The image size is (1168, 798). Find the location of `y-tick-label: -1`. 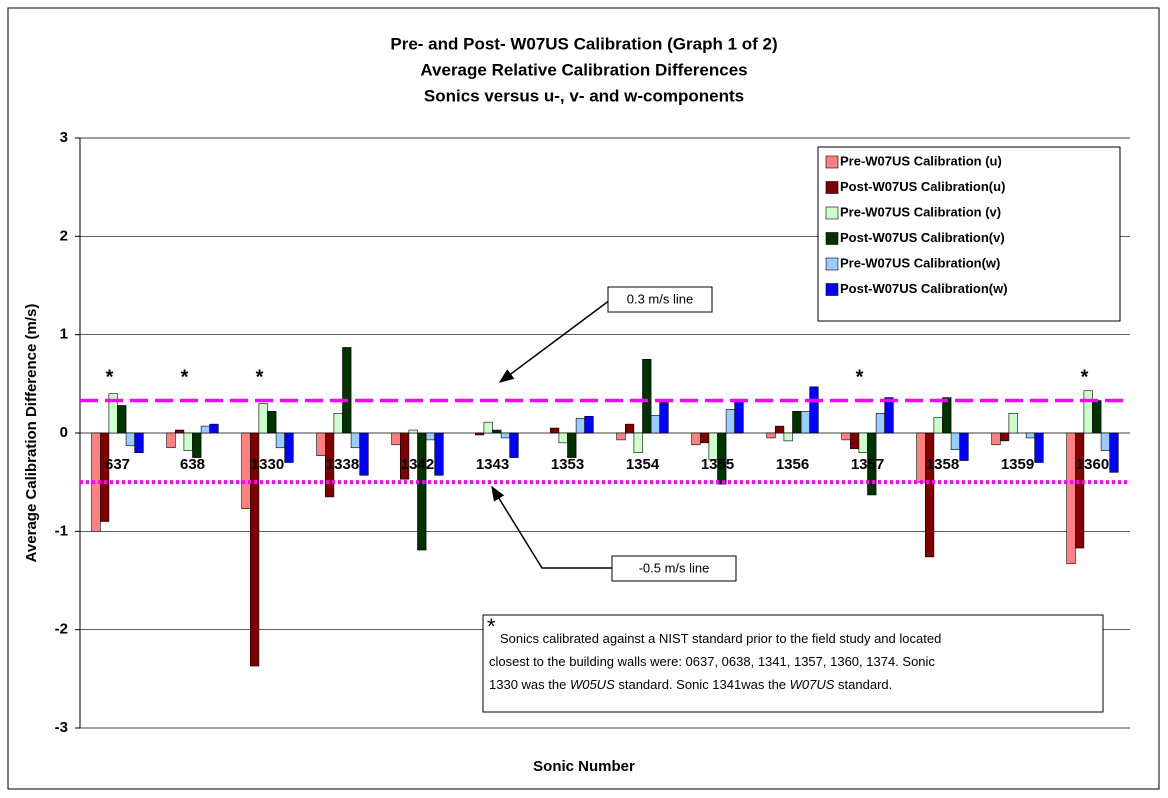

y-tick-label: -1 is located at coordinates (61, 530).